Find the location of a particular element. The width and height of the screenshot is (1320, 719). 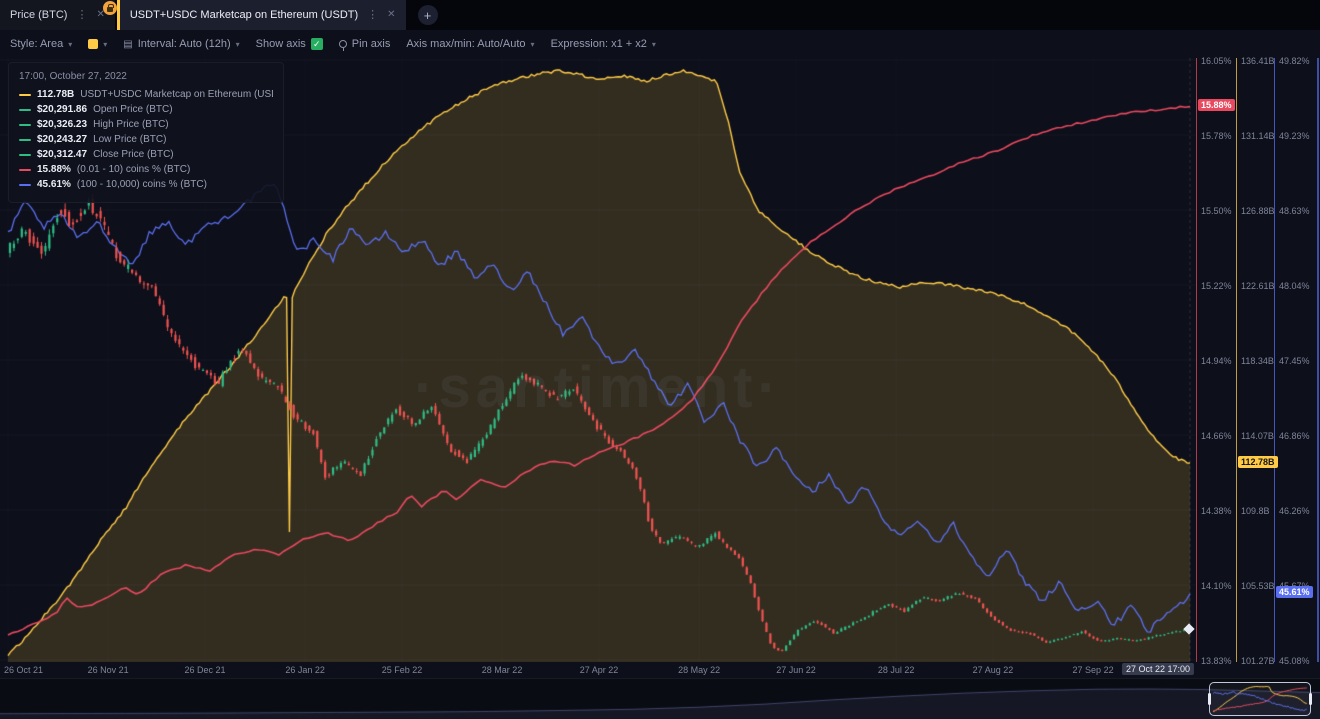

pin-axis-toggle: Pin axis is located at coordinates (364, 44).